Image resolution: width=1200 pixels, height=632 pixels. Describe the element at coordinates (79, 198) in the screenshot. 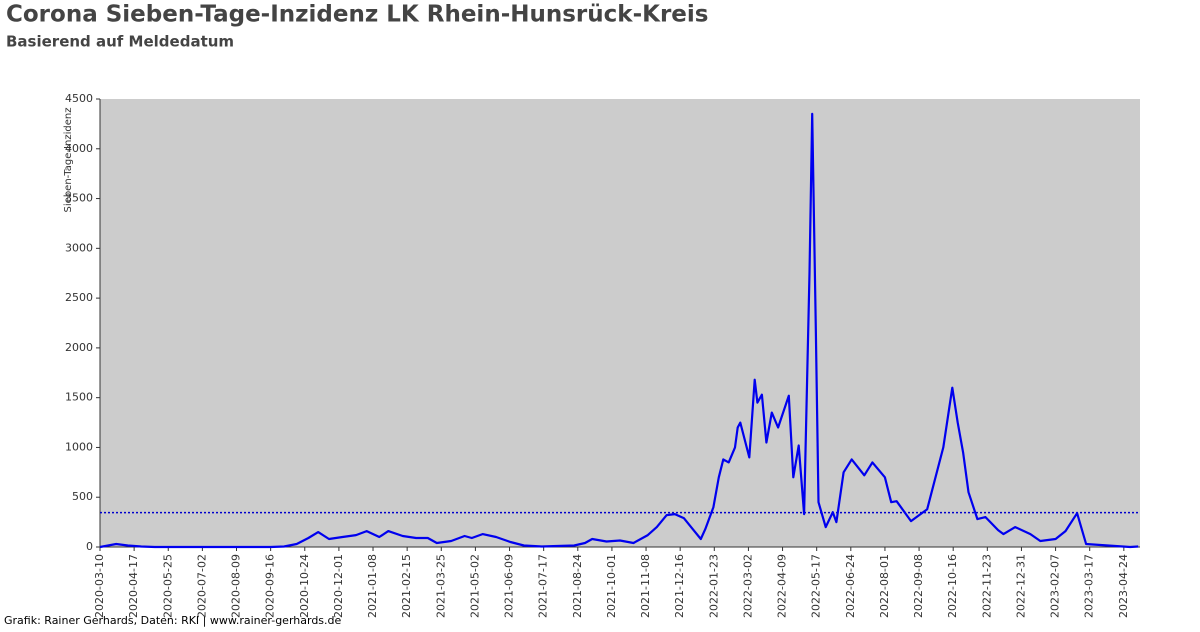

I see `y-tick-label: 3500` at that location.